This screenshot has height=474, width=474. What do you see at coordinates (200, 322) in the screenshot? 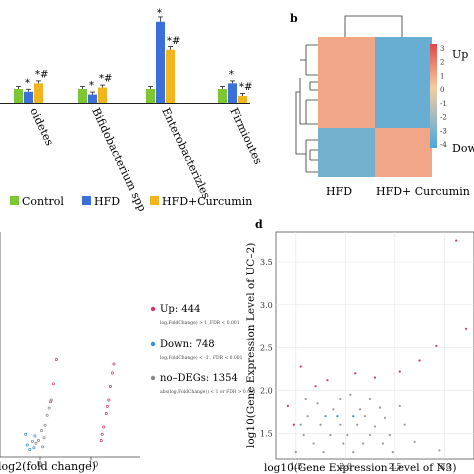
I see `volcano-legend-criterion: log,FoldChange) > 1 ,FDR < 0.001` at bounding box center [200, 322].